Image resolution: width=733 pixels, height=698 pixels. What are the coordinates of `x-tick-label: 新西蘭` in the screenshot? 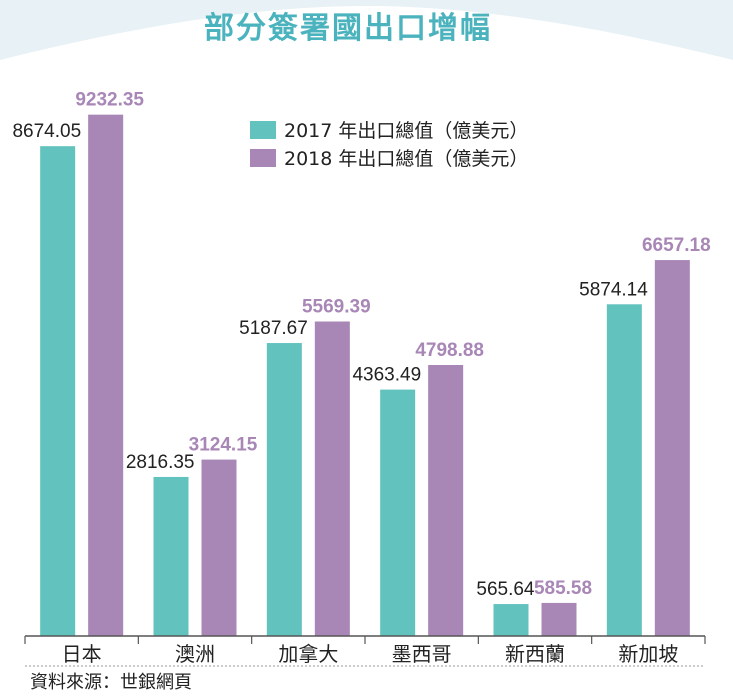 It's located at (535, 654).